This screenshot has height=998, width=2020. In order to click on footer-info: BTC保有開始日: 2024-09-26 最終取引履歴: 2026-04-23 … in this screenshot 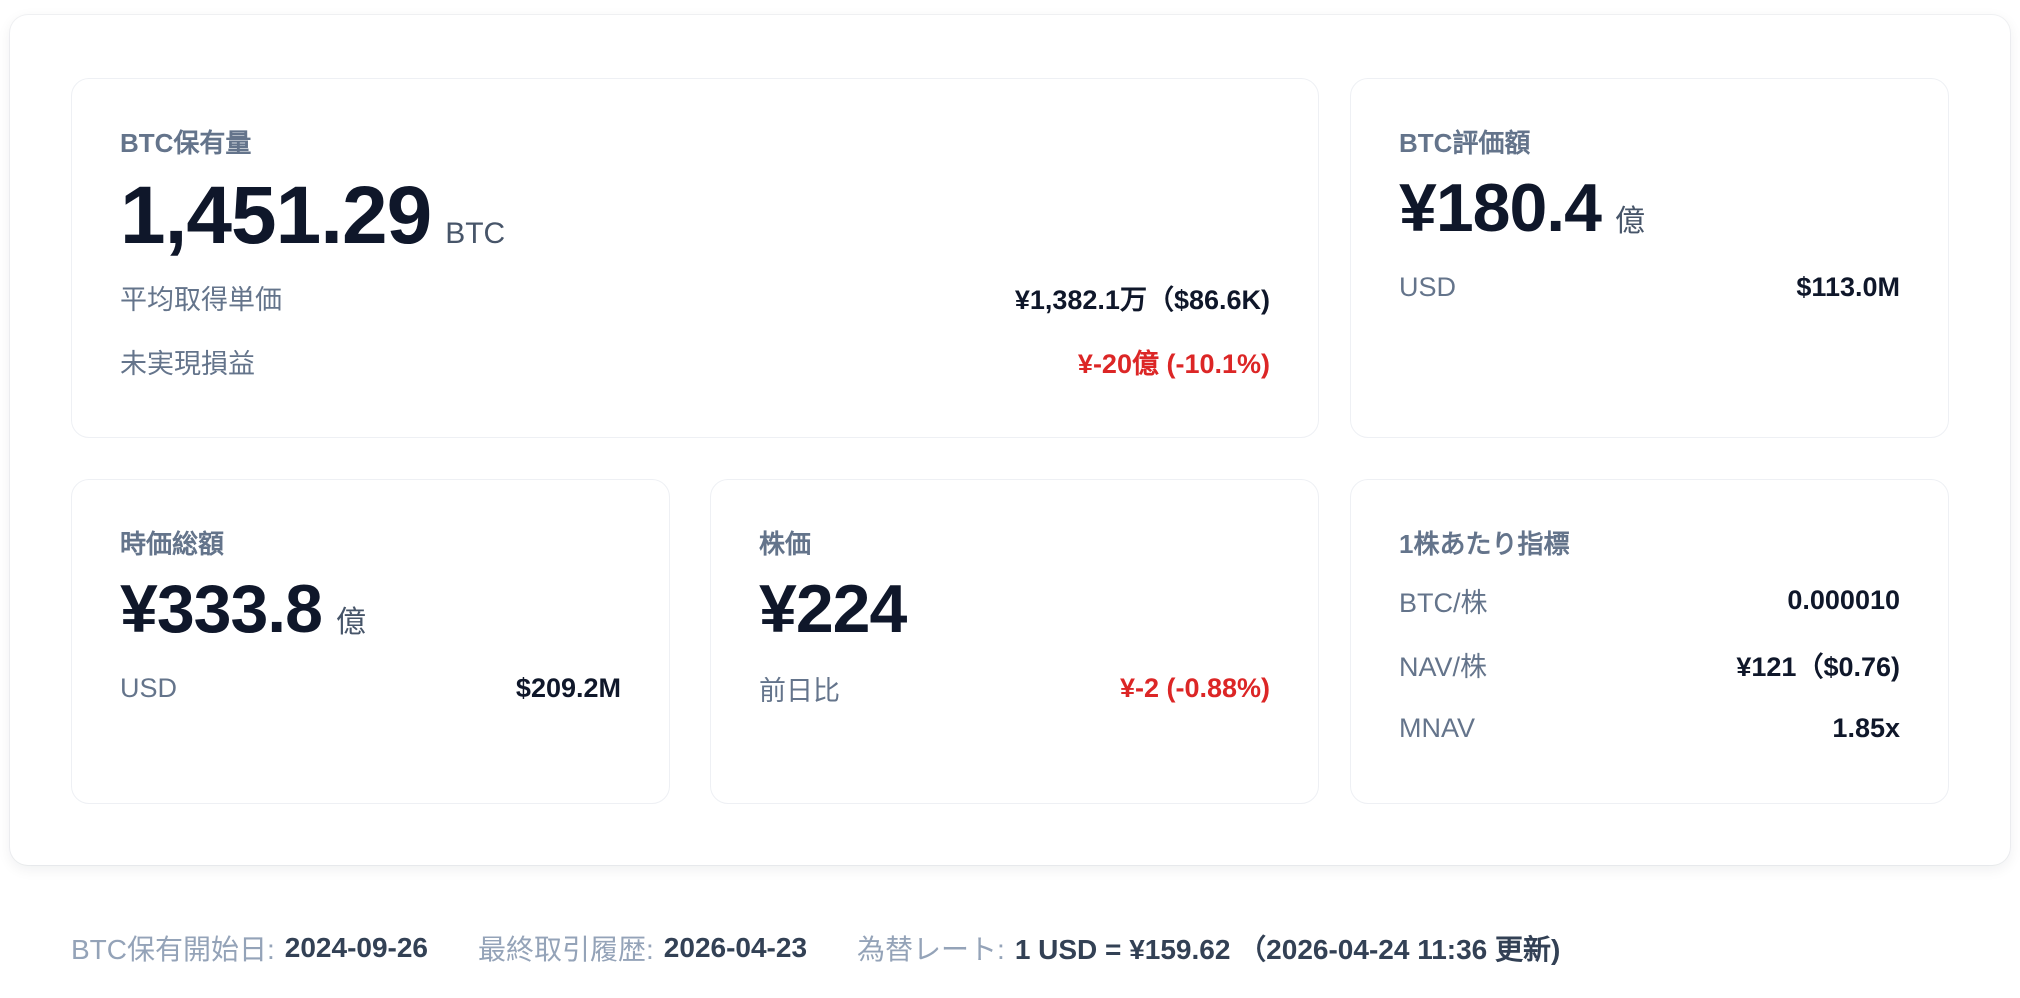, I will do `click(835, 948)`.